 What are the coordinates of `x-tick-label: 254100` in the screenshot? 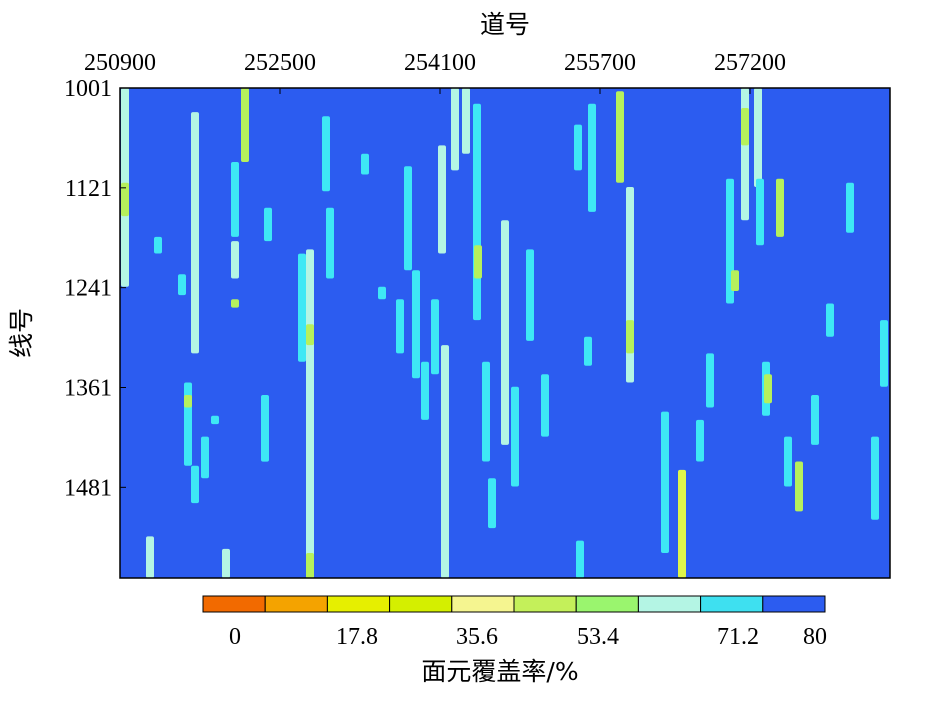 It's located at (440, 63).